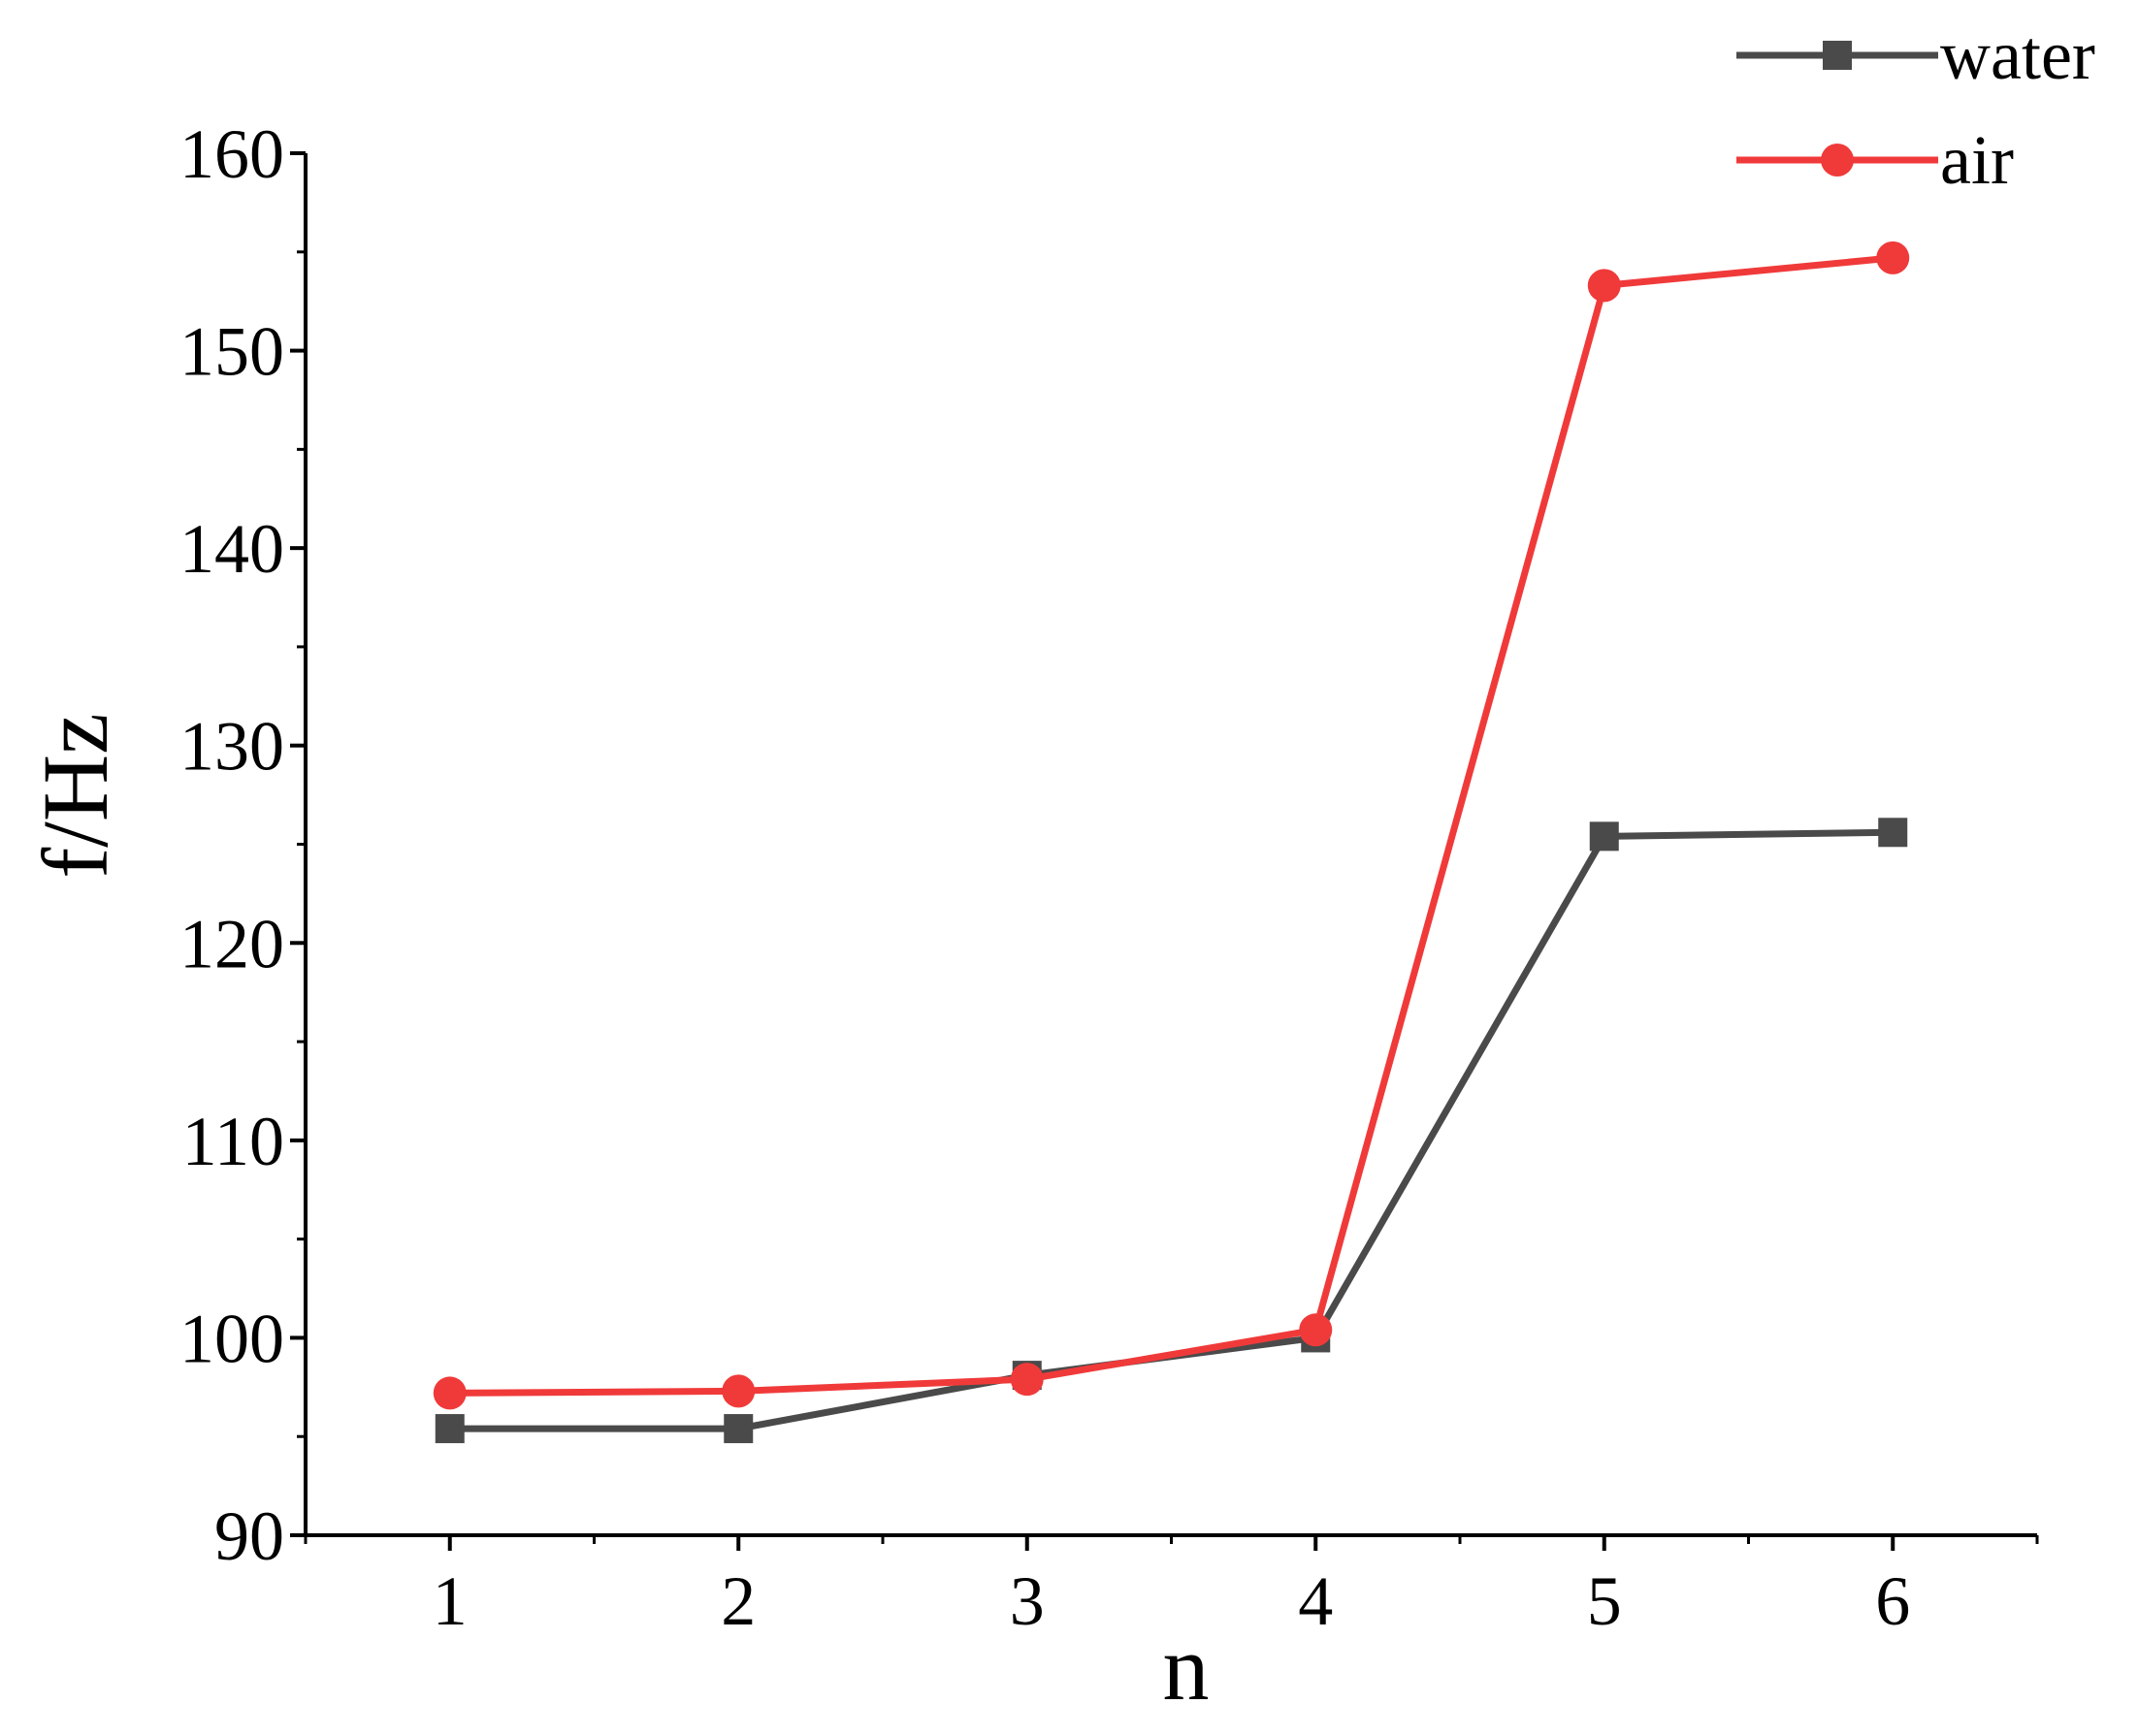 This screenshot has height=1736, width=2138. Describe the element at coordinates (1977, 160) in the screenshot. I see `legend-label: air` at that location.